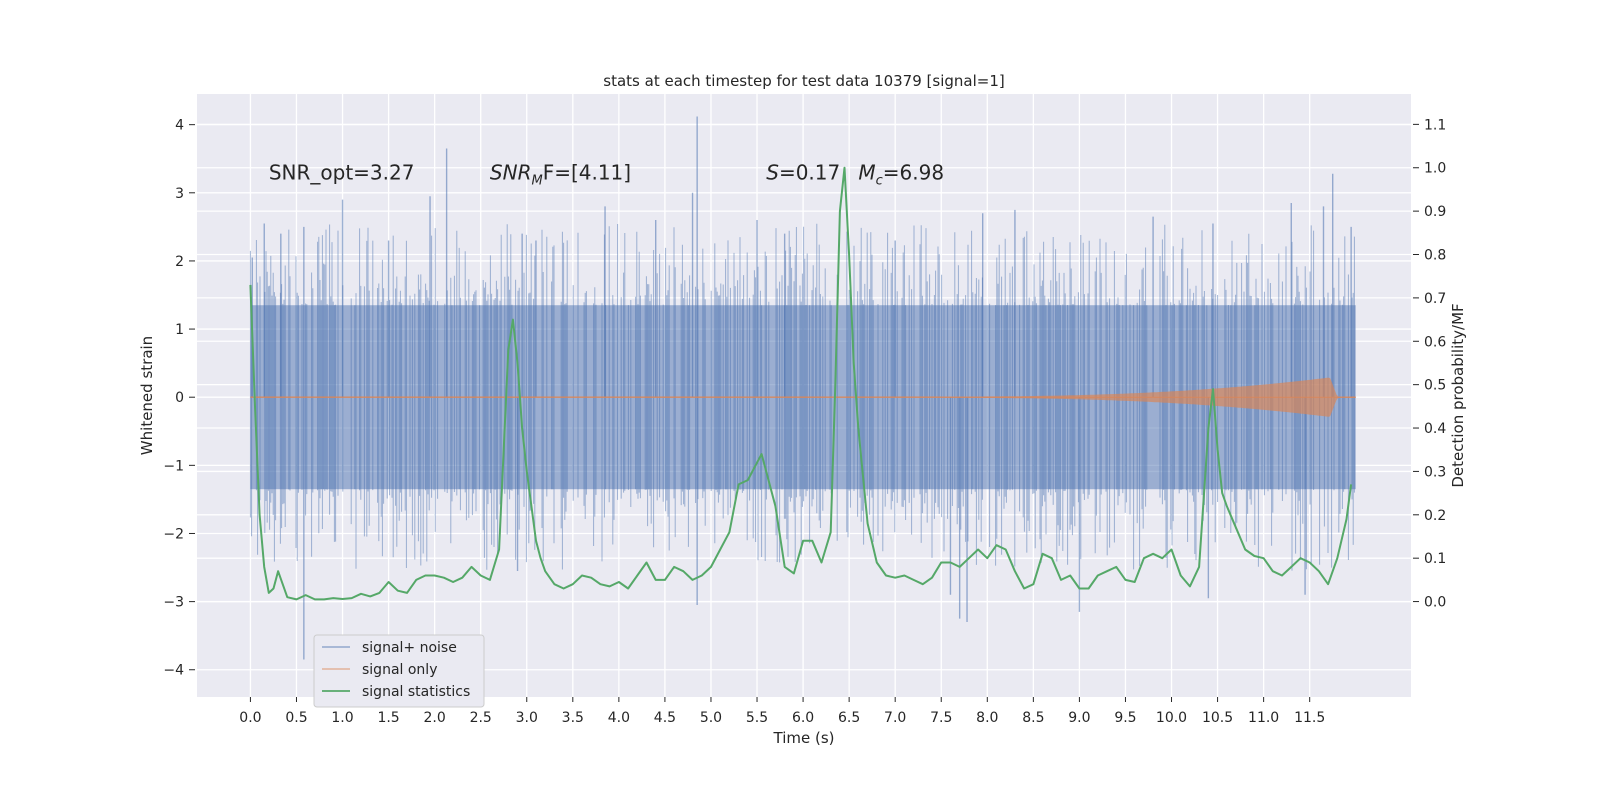 This screenshot has height=800, width=1600. I want to click on x-tick-label-22: 11.0, so click(1263, 718).